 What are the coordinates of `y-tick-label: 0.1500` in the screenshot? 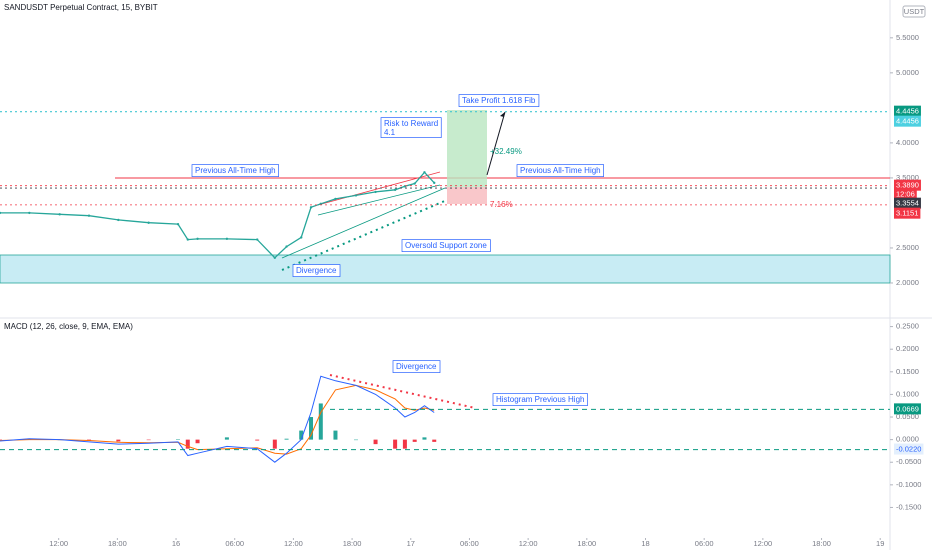 It's located at (907, 371).